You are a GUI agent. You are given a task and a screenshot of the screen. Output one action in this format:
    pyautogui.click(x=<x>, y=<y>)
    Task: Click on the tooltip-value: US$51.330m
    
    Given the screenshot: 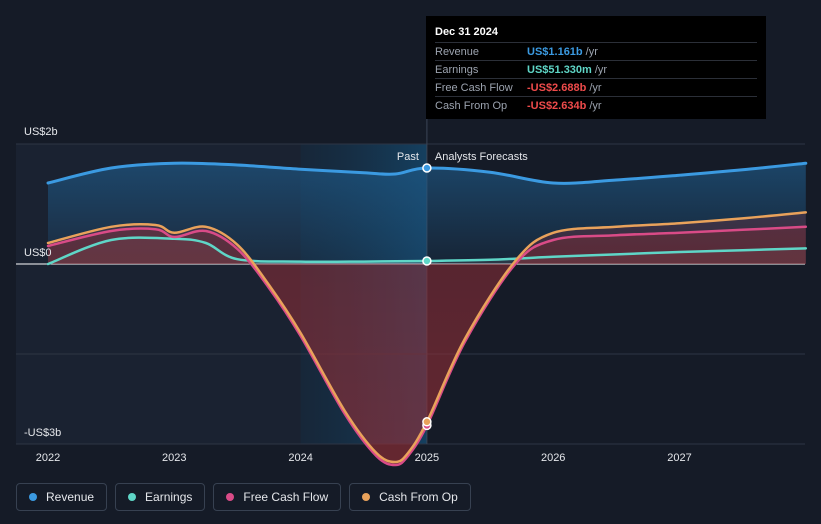 What is the action you would take?
    pyautogui.click(x=559, y=69)
    